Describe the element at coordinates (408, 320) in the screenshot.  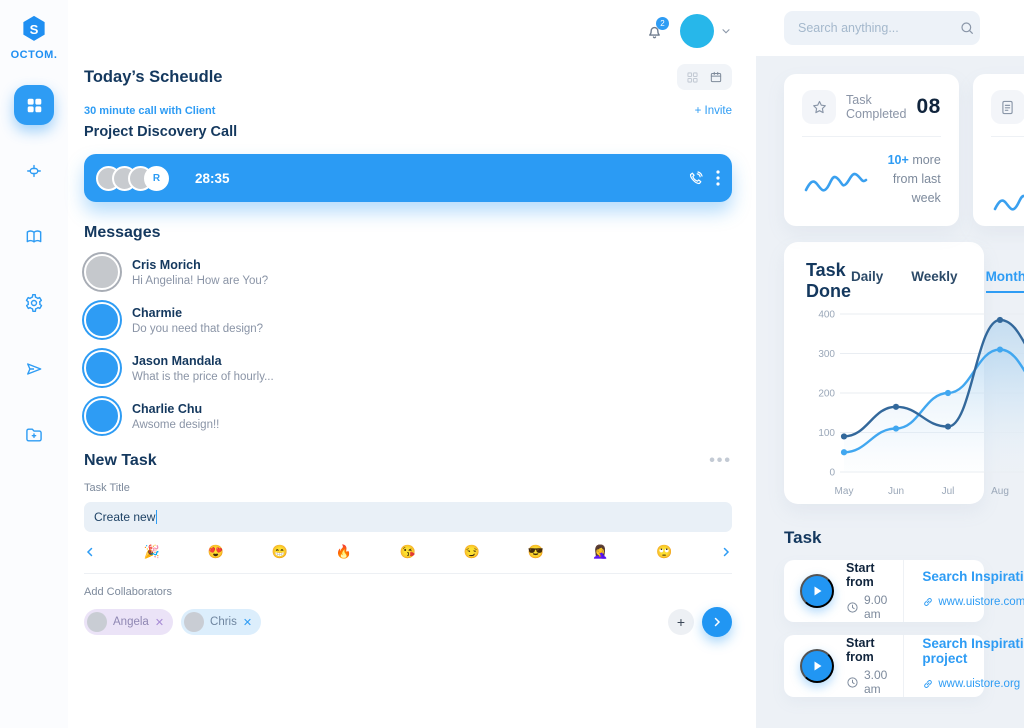
I see `message-item: Charmie Do you need that design?` at that location.